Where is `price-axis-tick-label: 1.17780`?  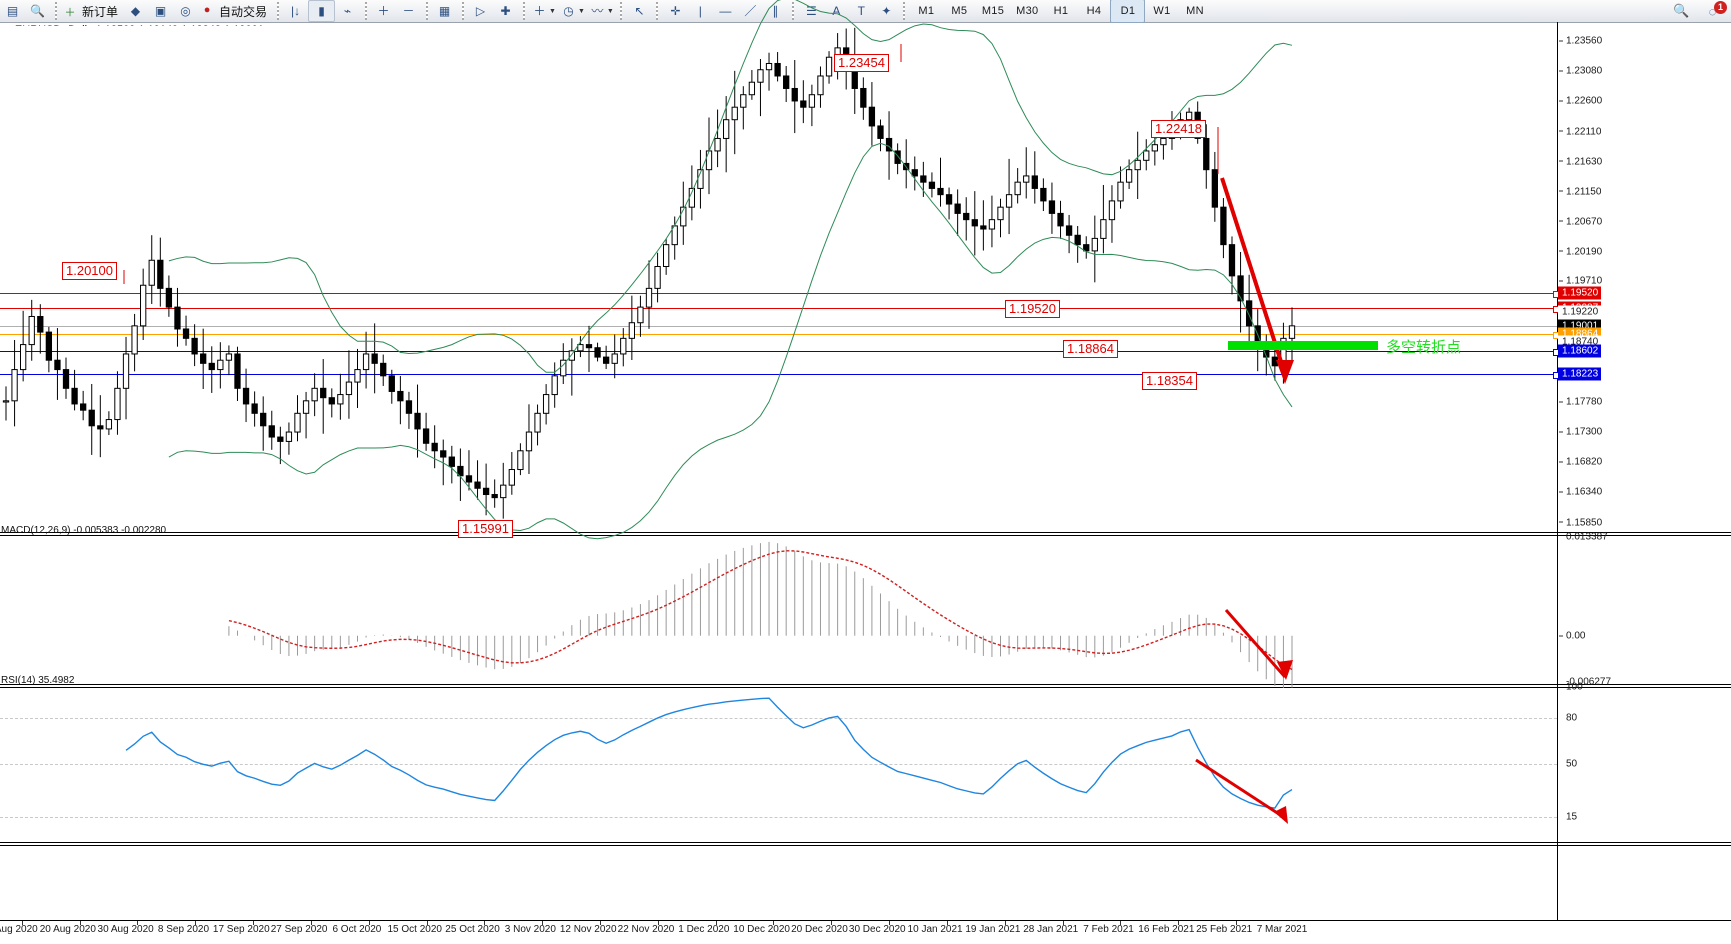
price-axis-tick-label: 1.17780 is located at coordinates (1584, 402).